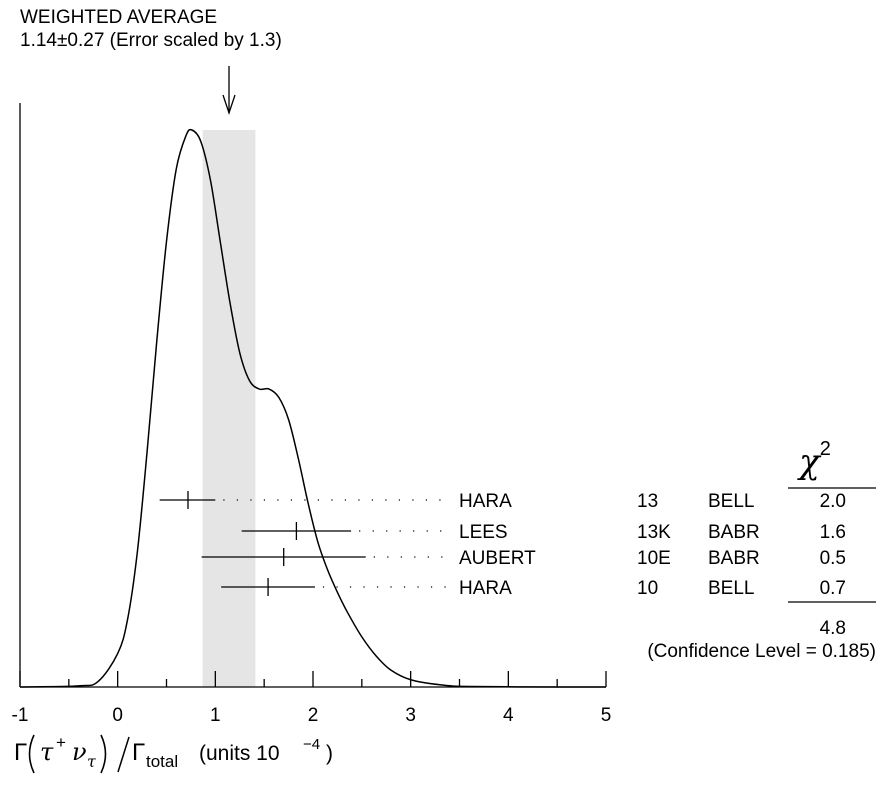  What do you see at coordinates (483, 532) in the screenshot?
I see `measurement-author: LEES` at bounding box center [483, 532].